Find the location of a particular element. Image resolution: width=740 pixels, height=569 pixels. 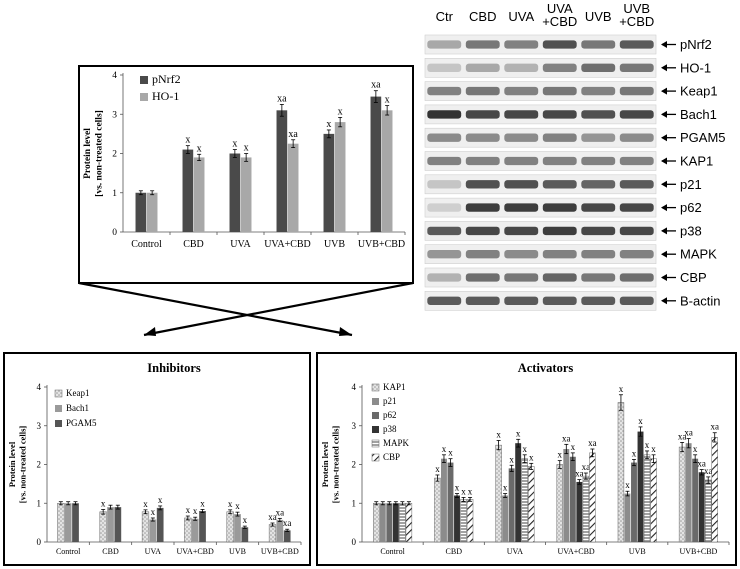

blot-lane-label-line: CBD is located at coordinates (482, 16).